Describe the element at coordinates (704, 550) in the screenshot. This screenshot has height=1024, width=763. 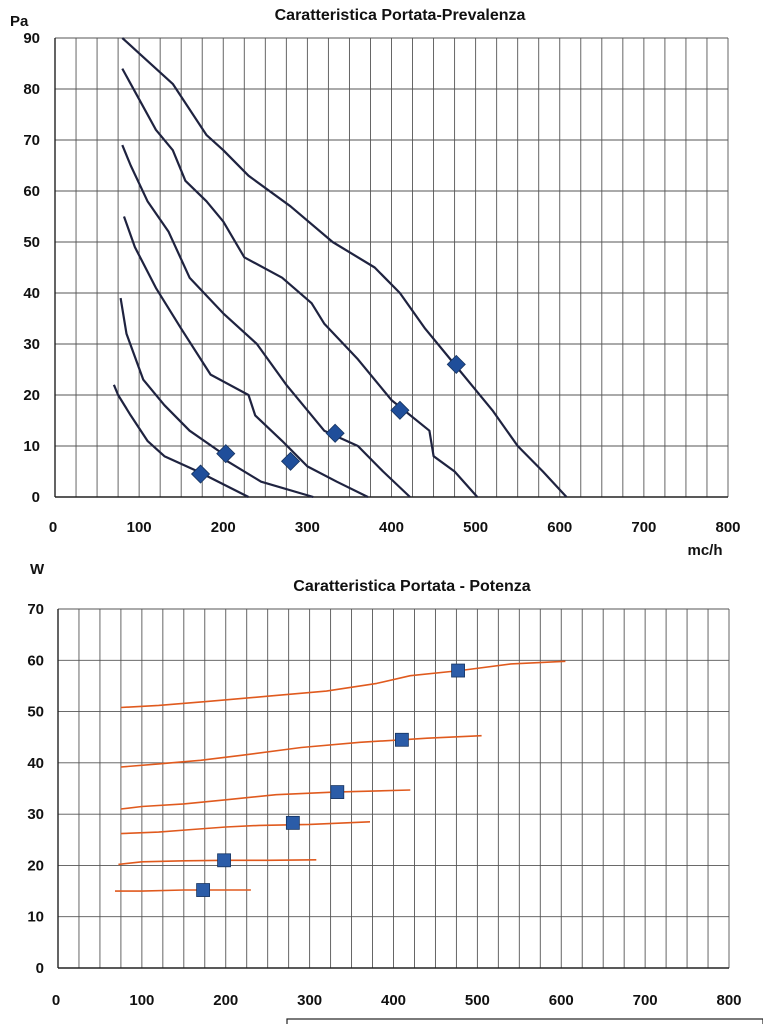
I see `chart-pressure-xlabel: mc/h` at that location.